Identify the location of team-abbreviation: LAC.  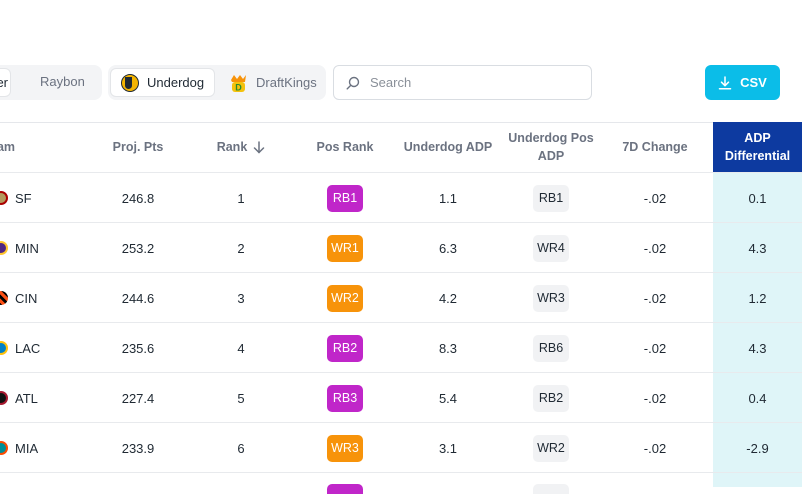
(28, 348).